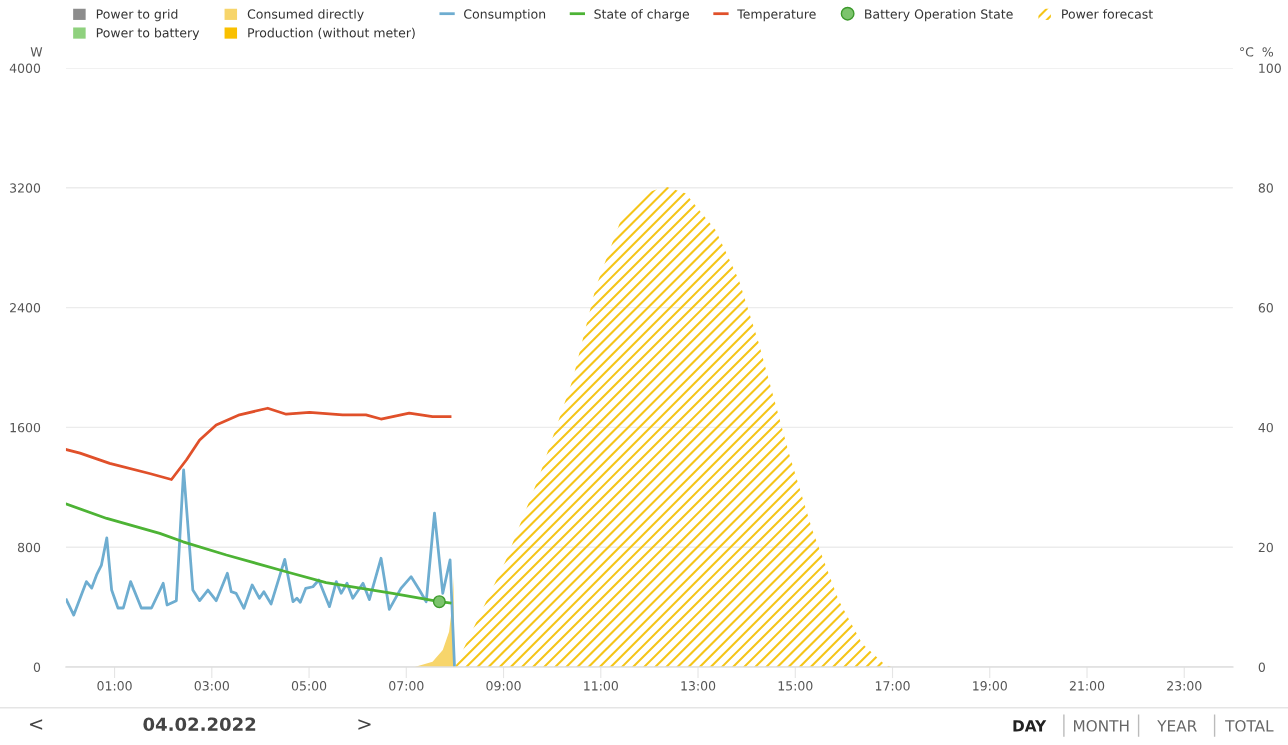 Image resolution: width=1288 pixels, height=745 pixels. What do you see at coordinates (1265, 427) in the screenshot?
I see `y2-tick-label: 40` at bounding box center [1265, 427].